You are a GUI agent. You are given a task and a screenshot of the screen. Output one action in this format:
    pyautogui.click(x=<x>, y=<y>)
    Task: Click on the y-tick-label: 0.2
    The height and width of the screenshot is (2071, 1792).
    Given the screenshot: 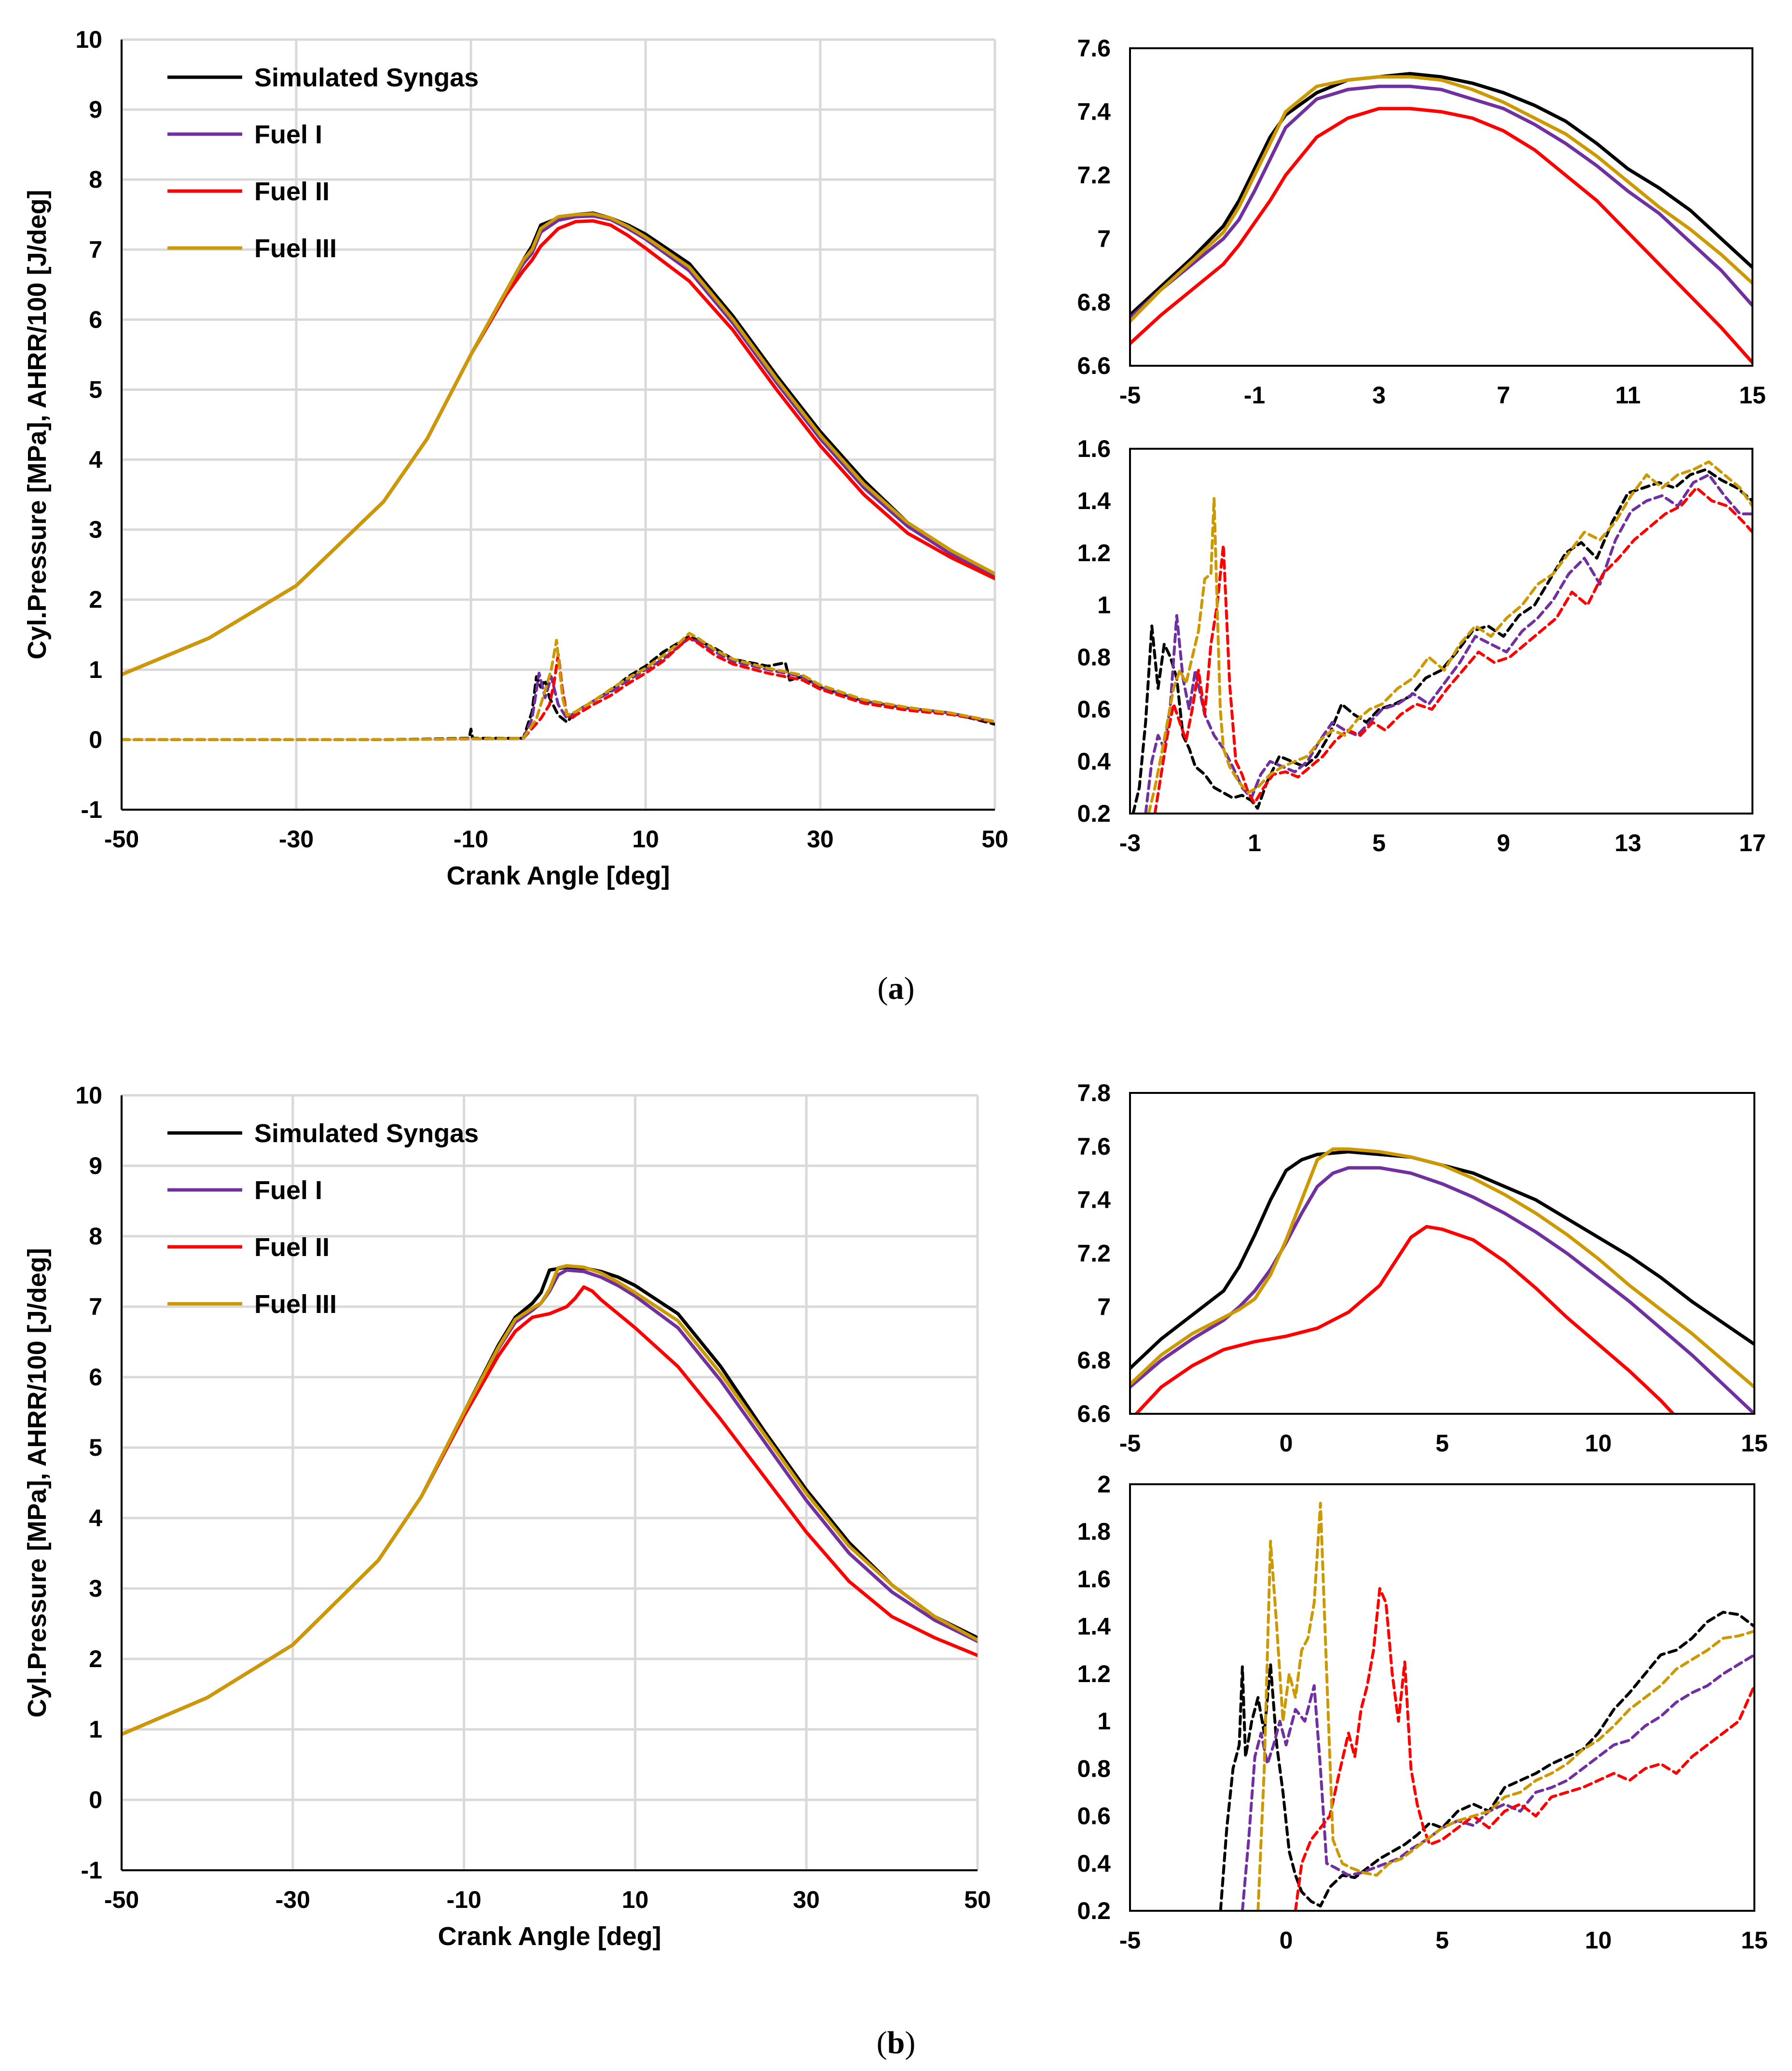 What is the action you would take?
    pyautogui.click(x=1094, y=813)
    